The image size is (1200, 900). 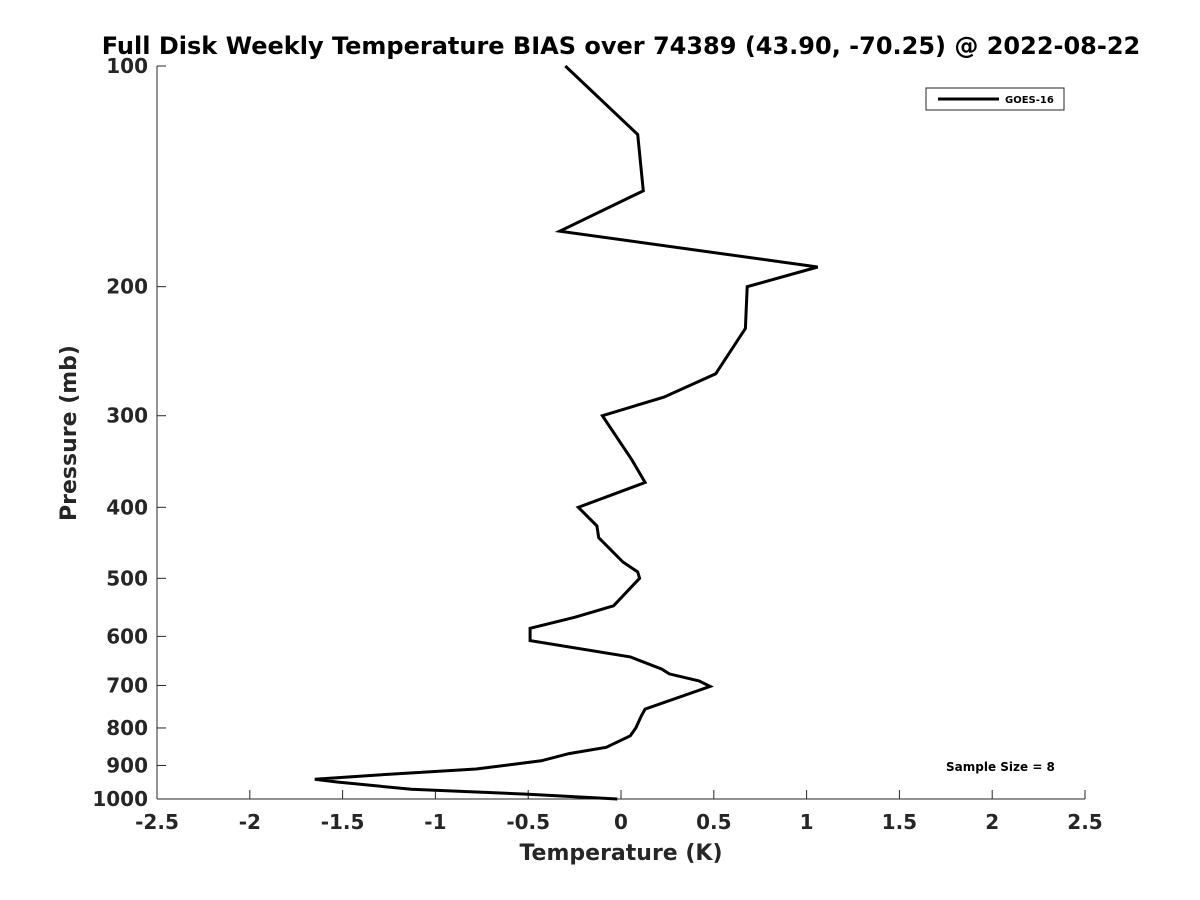 What do you see at coordinates (127, 287) in the screenshot?
I see `y-tick-label: 200` at bounding box center [127, 287].